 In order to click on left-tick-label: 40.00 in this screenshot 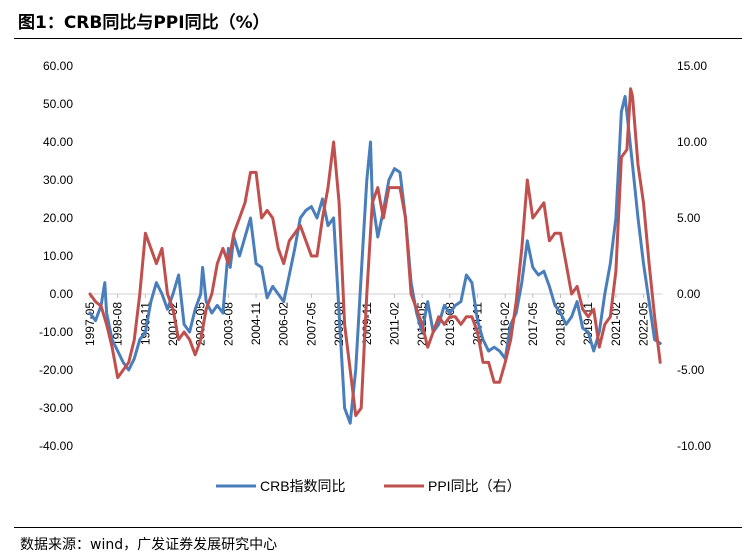, I will do `click(58, 142)`.